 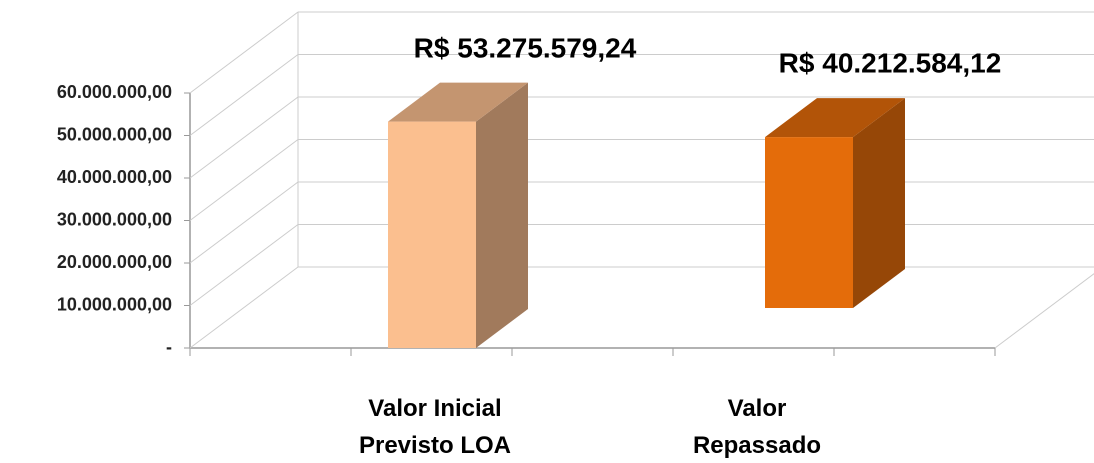 What do you see at coordinates (114, 134) in the screenshot?
I see `y-tick-label: 50.000.000,00` at bounding box center [114, 134].